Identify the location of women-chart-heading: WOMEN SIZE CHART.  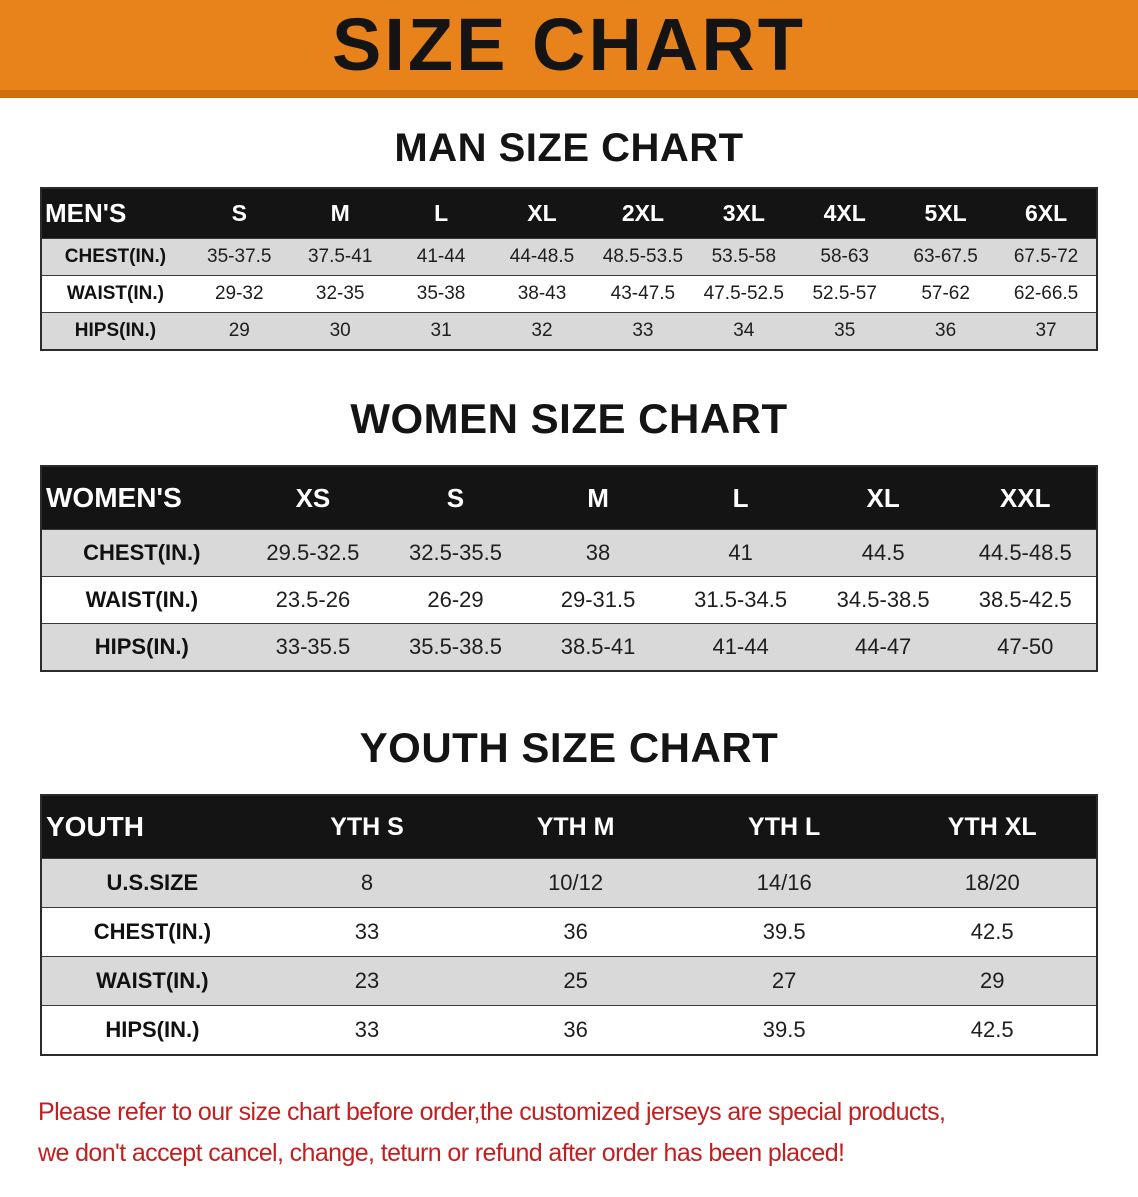
(569, 418).